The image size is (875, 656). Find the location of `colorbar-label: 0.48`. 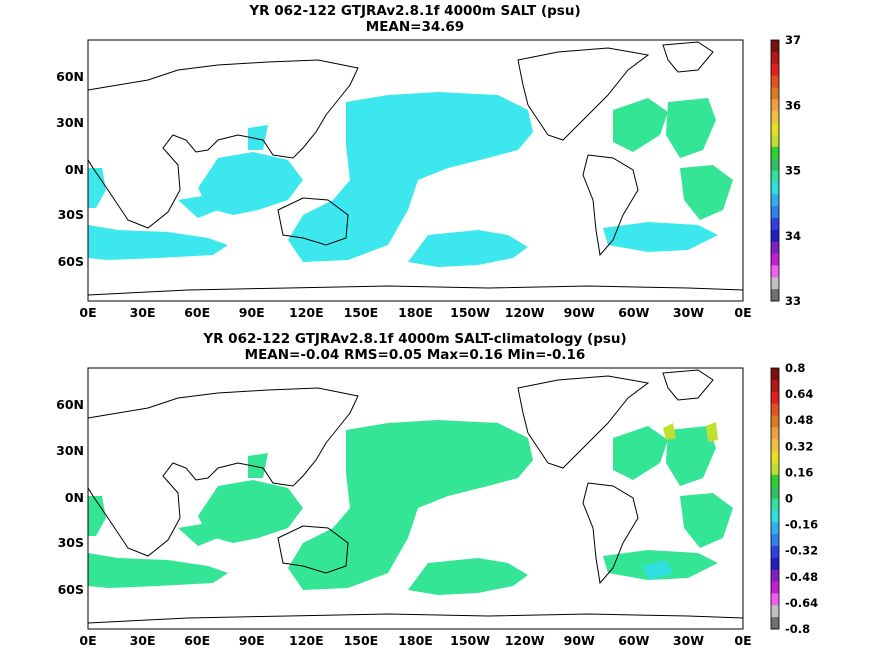

colorbar-label: 0.48 is located at coordinates (799, 420).